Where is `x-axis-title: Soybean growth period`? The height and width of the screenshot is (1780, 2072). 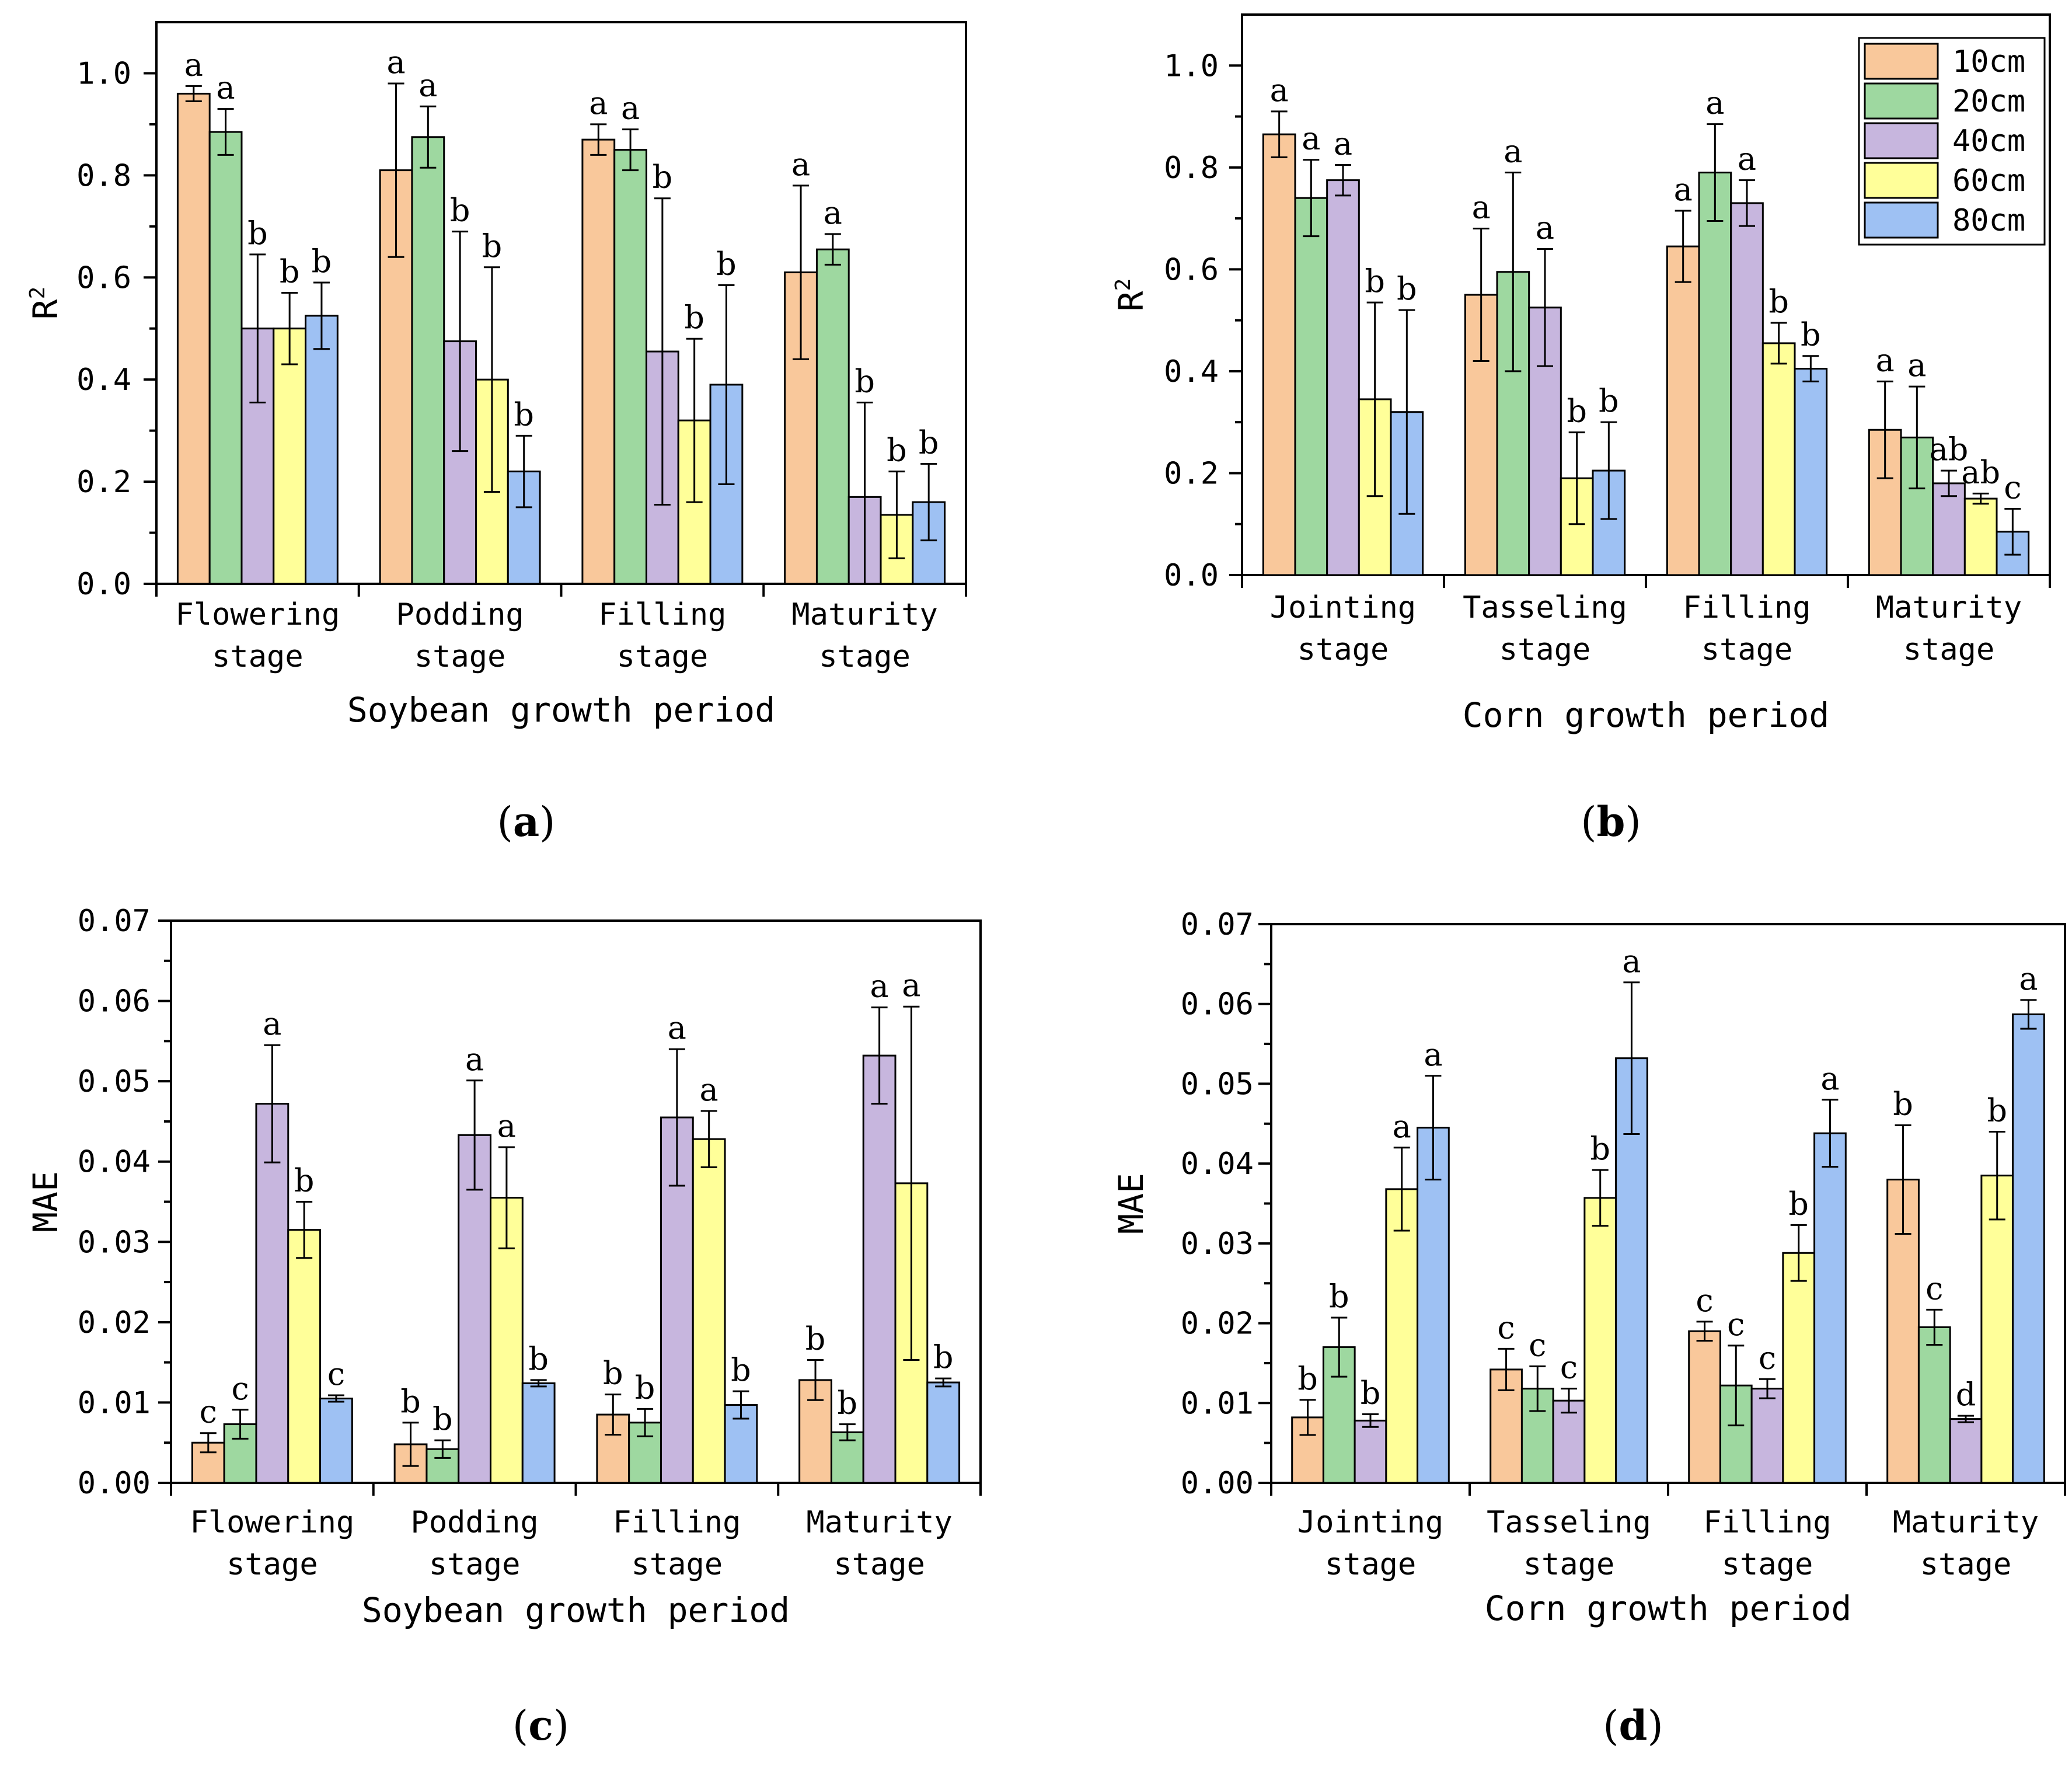
x-axis-title: Soybean growth period is located at coordinates (576, 1610).